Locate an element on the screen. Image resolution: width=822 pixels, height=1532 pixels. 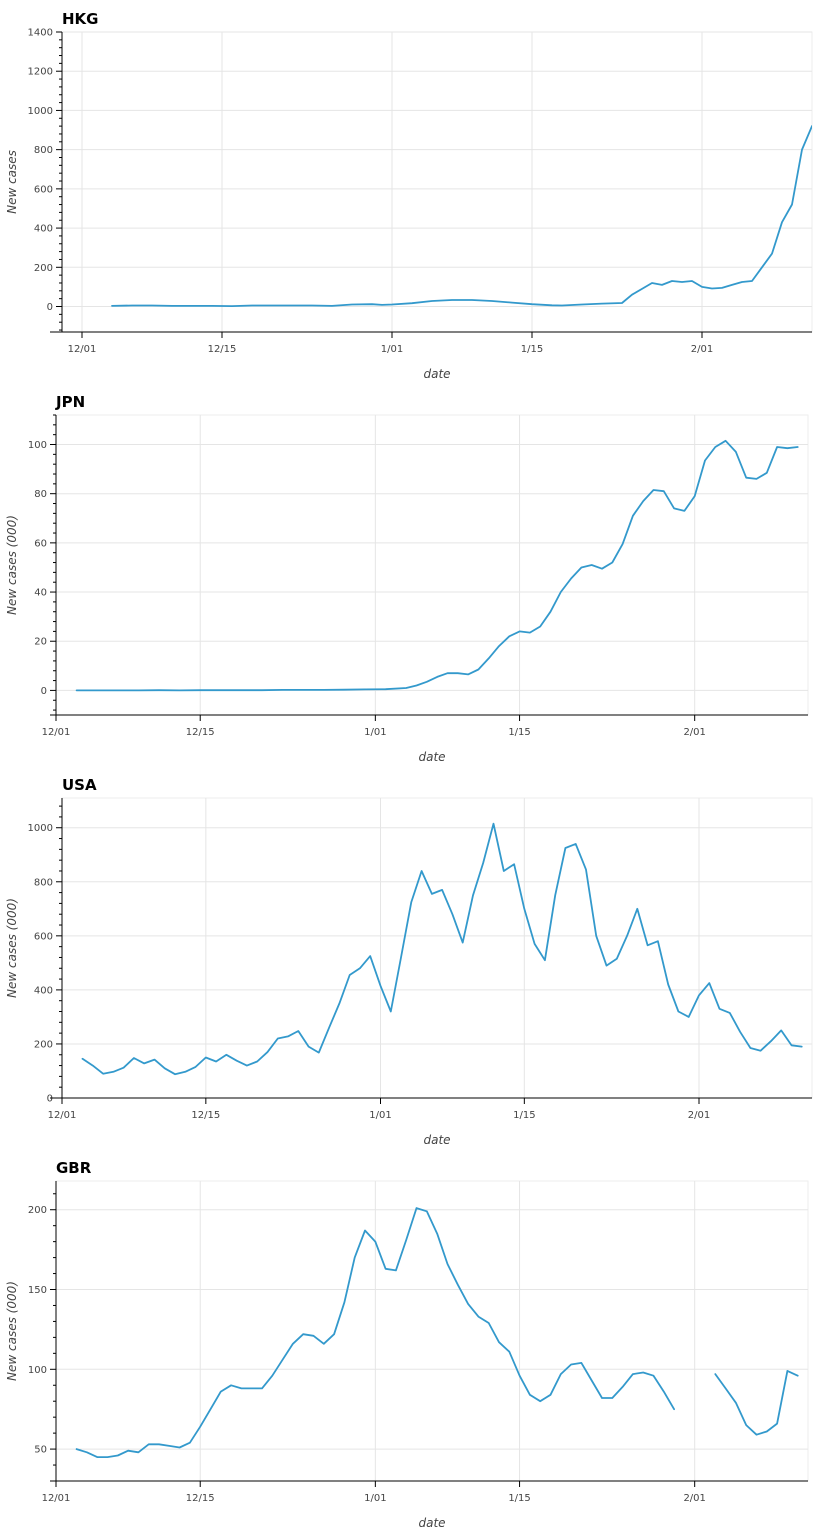
y-tick-label: 80 is located at coordinates (40, 494).